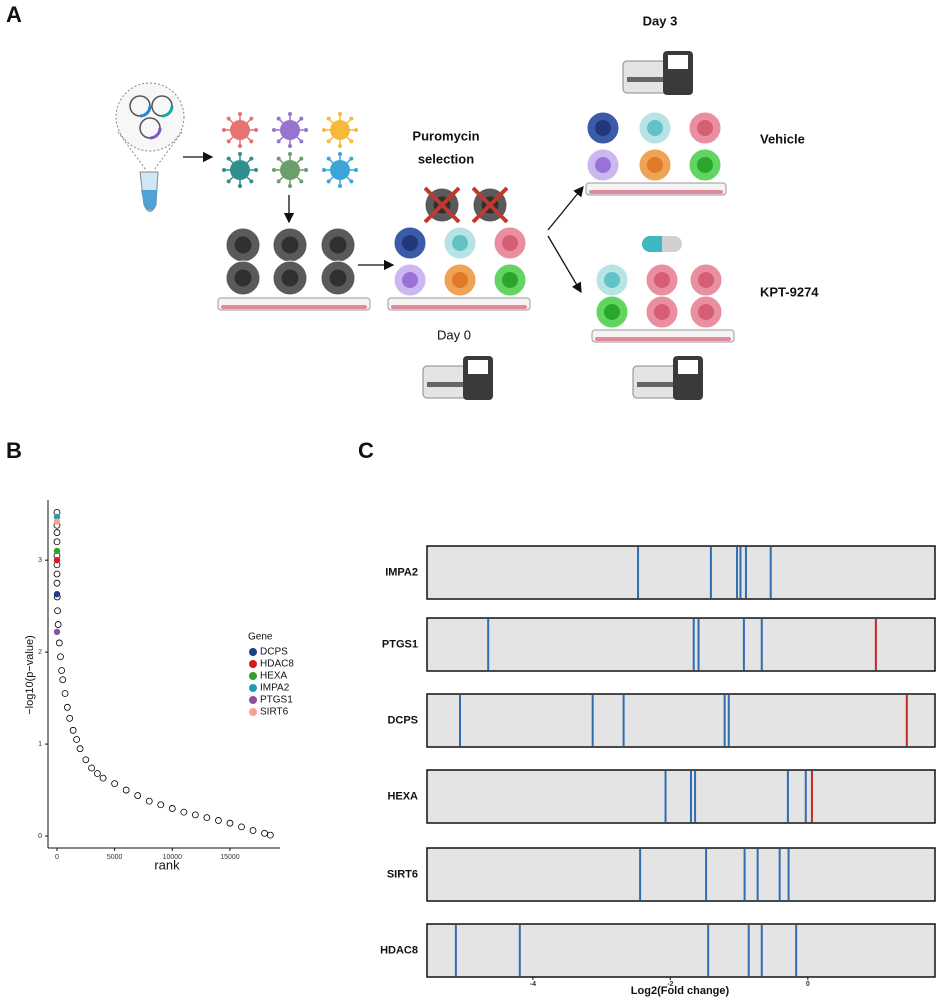 Image resolution: width=940 pixels, height=1000 pixels. I want to click on x-tick-label: 10000, so click(173, 857).